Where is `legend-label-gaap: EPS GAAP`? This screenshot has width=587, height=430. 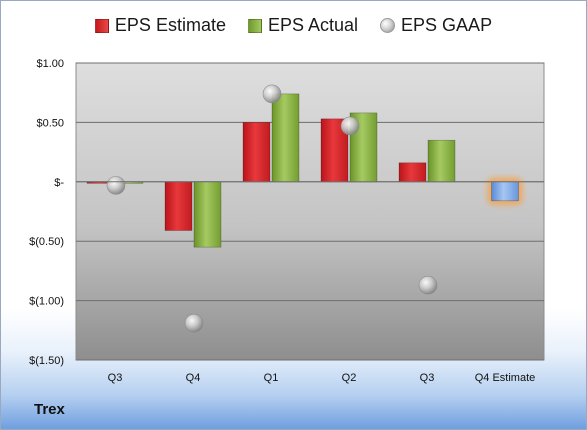 legend-label-gaap: EPS GAAP is located at coordinates (447, 25).